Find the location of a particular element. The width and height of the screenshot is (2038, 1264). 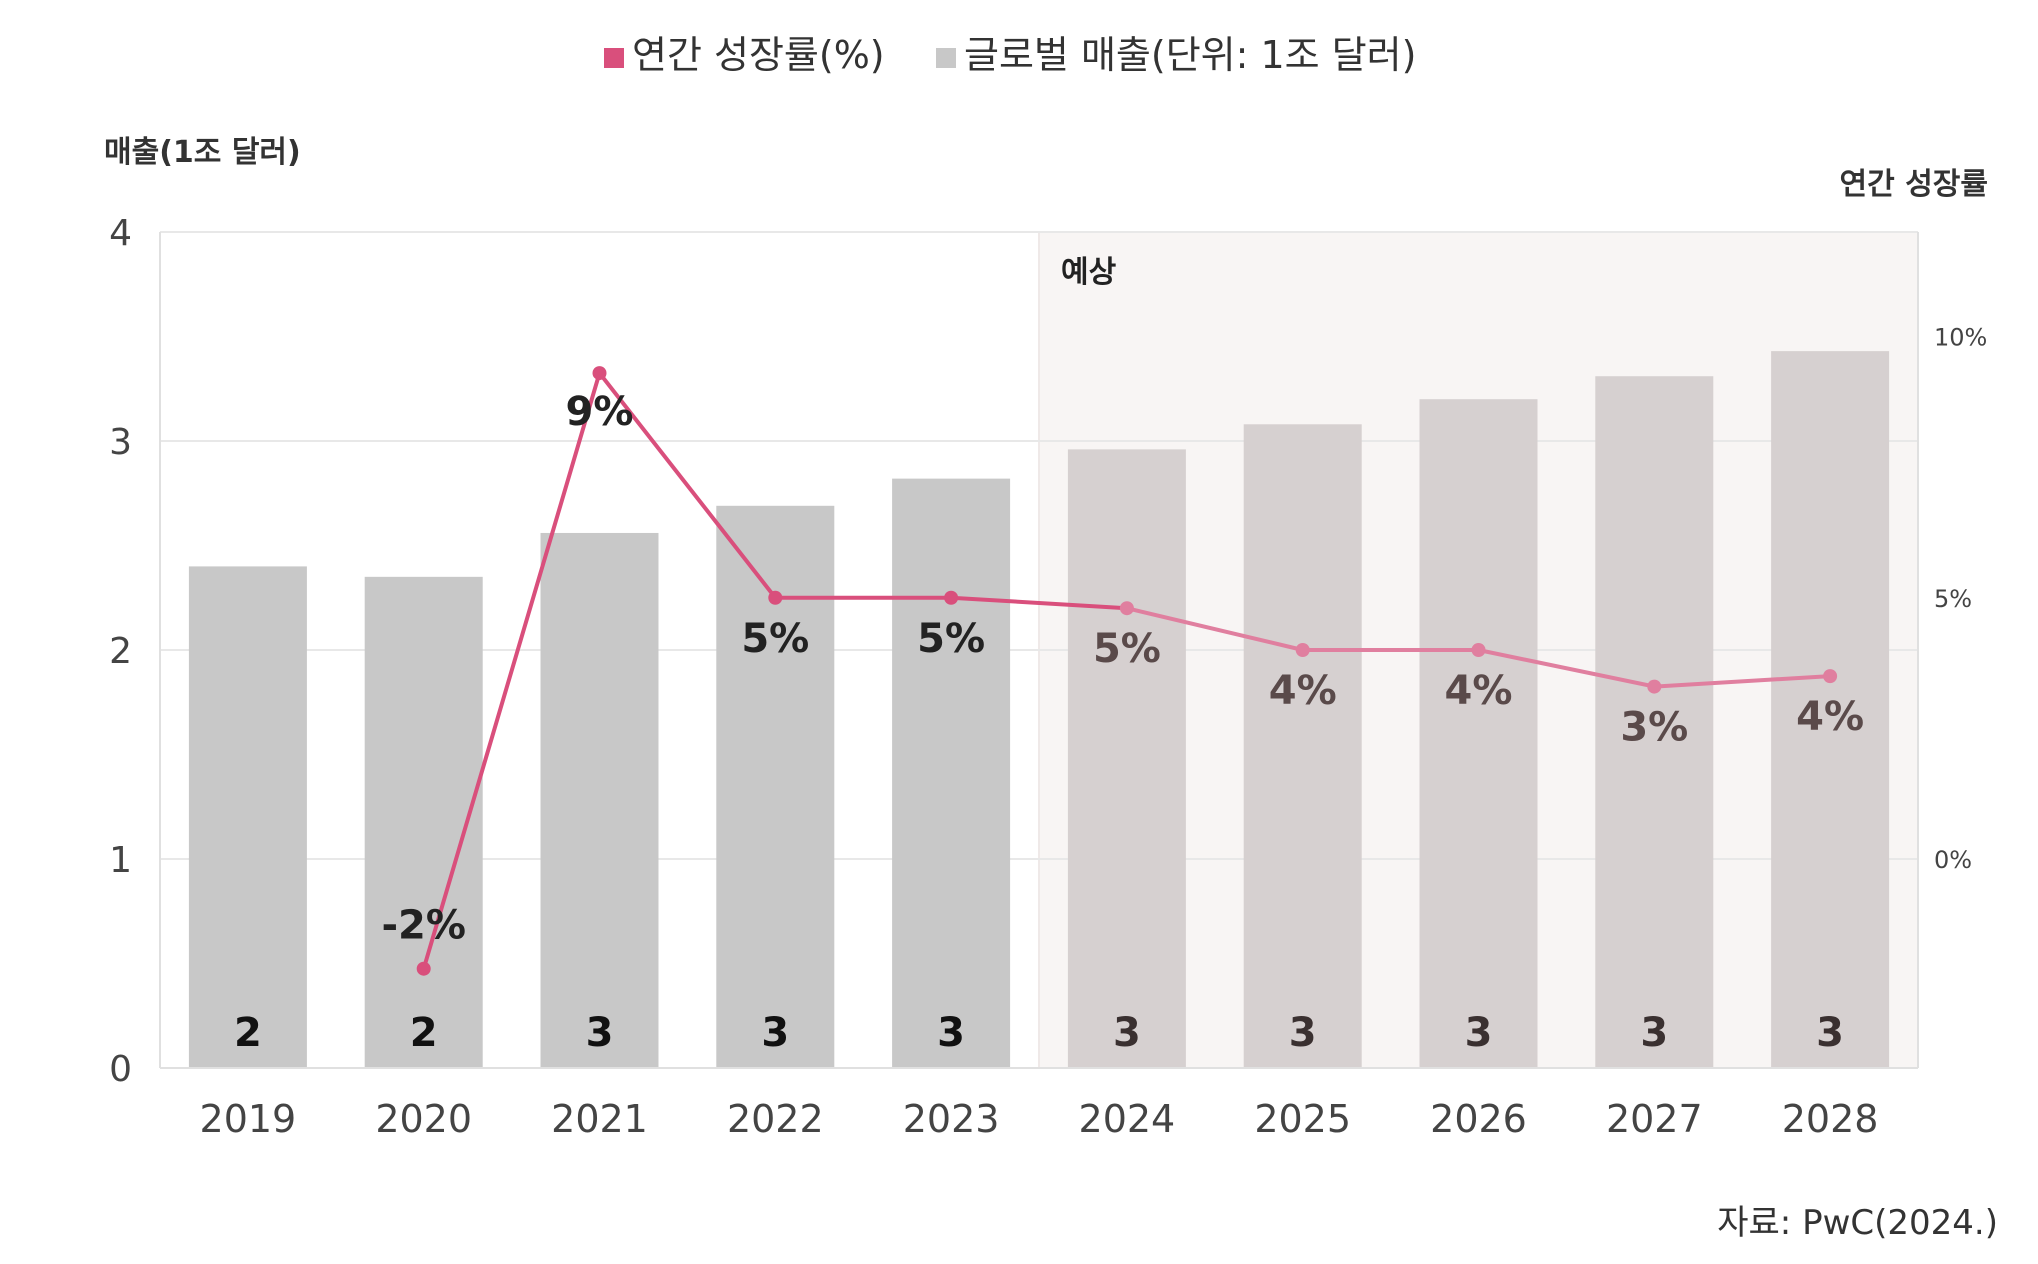

legend-label: 글로벌 매출(단위: 1조 달러) is located at coordinates (1190, 55).